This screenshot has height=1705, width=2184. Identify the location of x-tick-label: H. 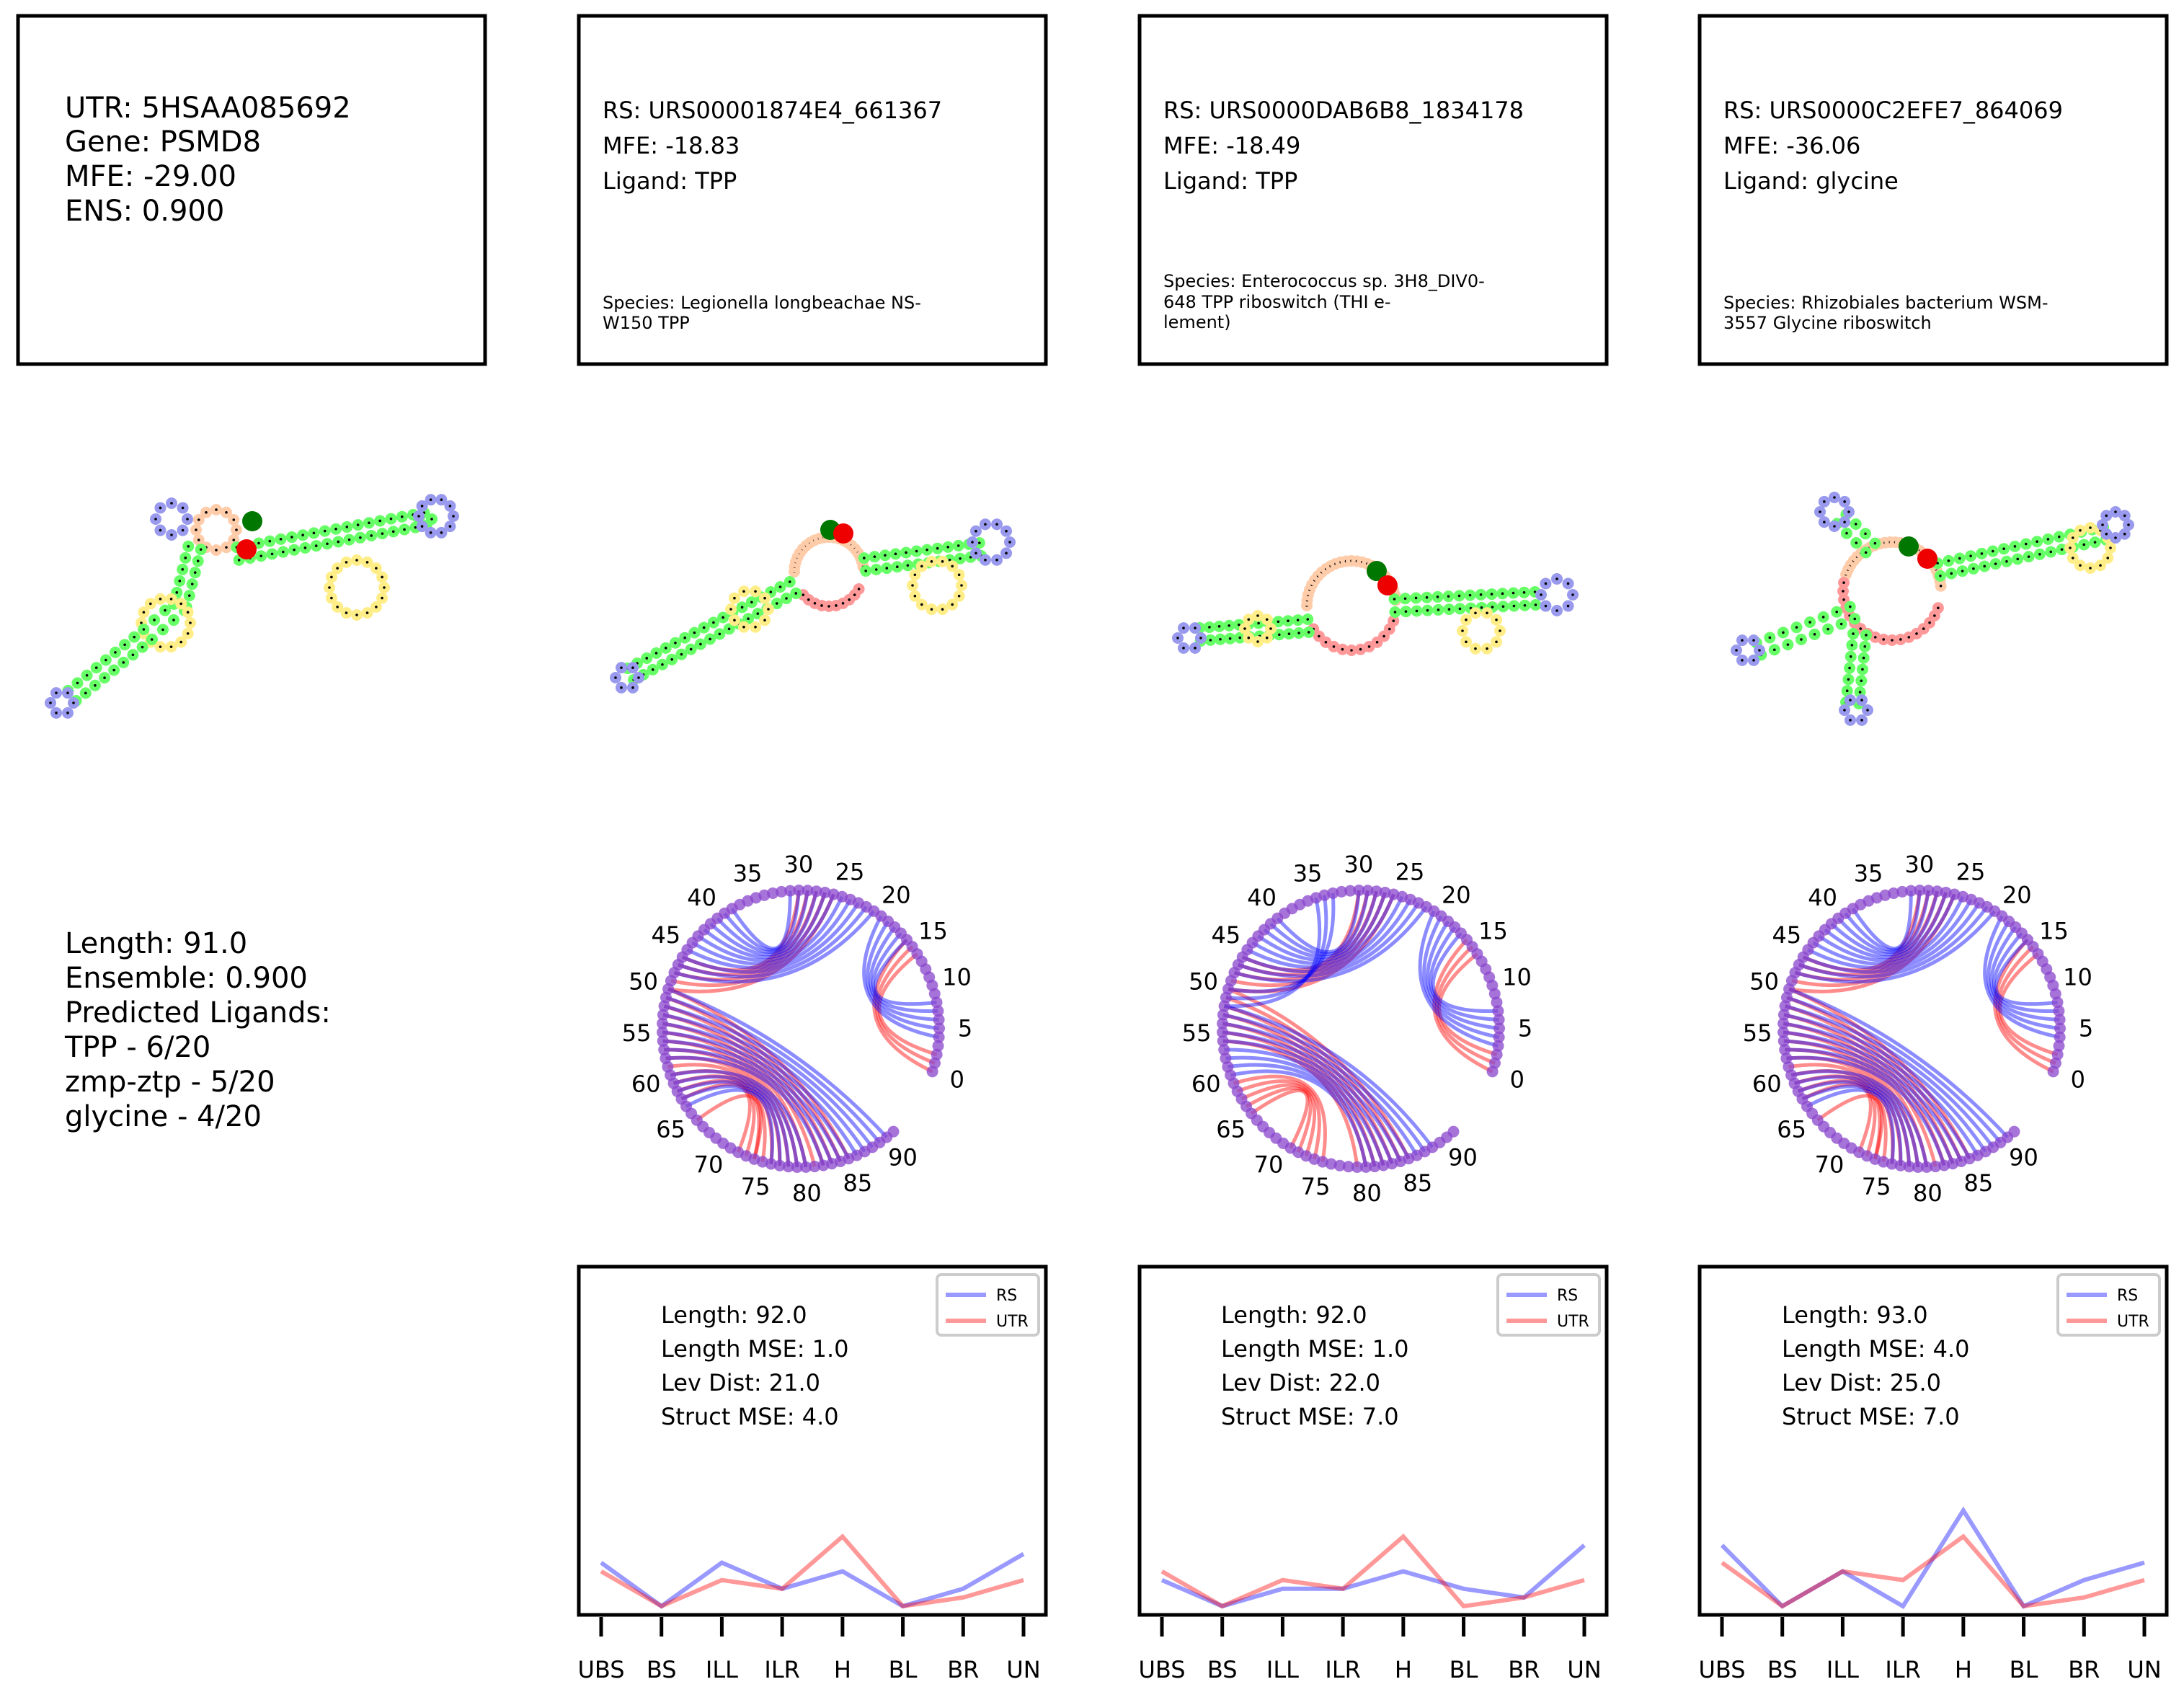
(1963, 1669).